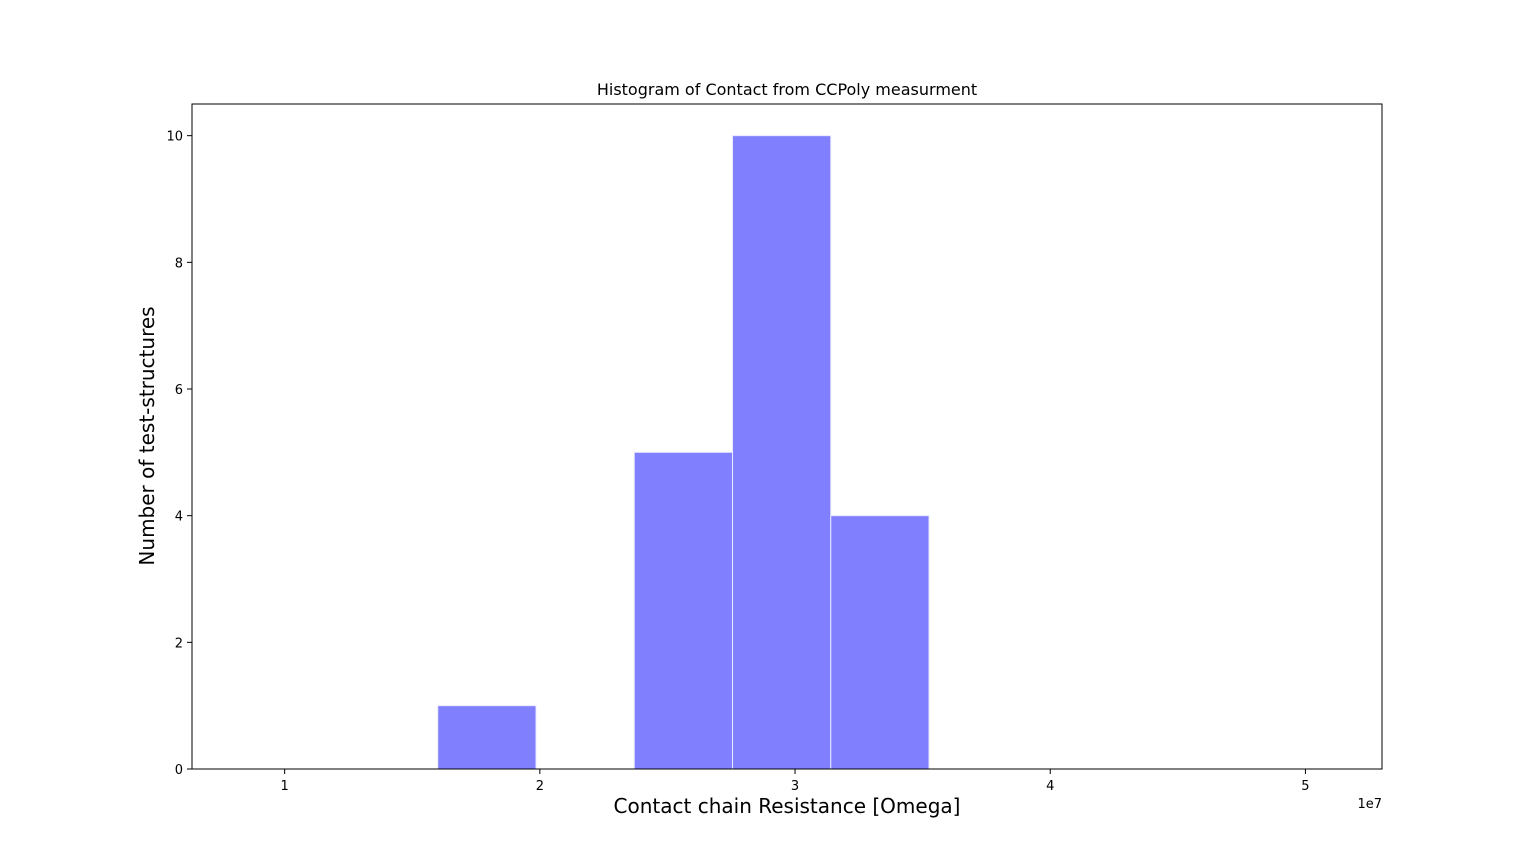  I want to click on x-tick-label: 5, so click(1305, 786).